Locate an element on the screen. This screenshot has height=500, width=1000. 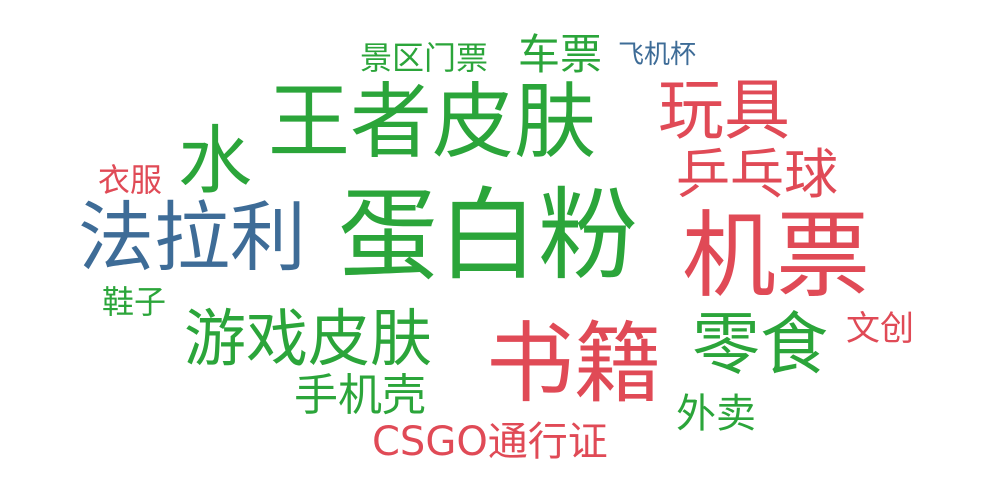
word-feijibei: 飞机杯 is located at coordinates (657, 55).